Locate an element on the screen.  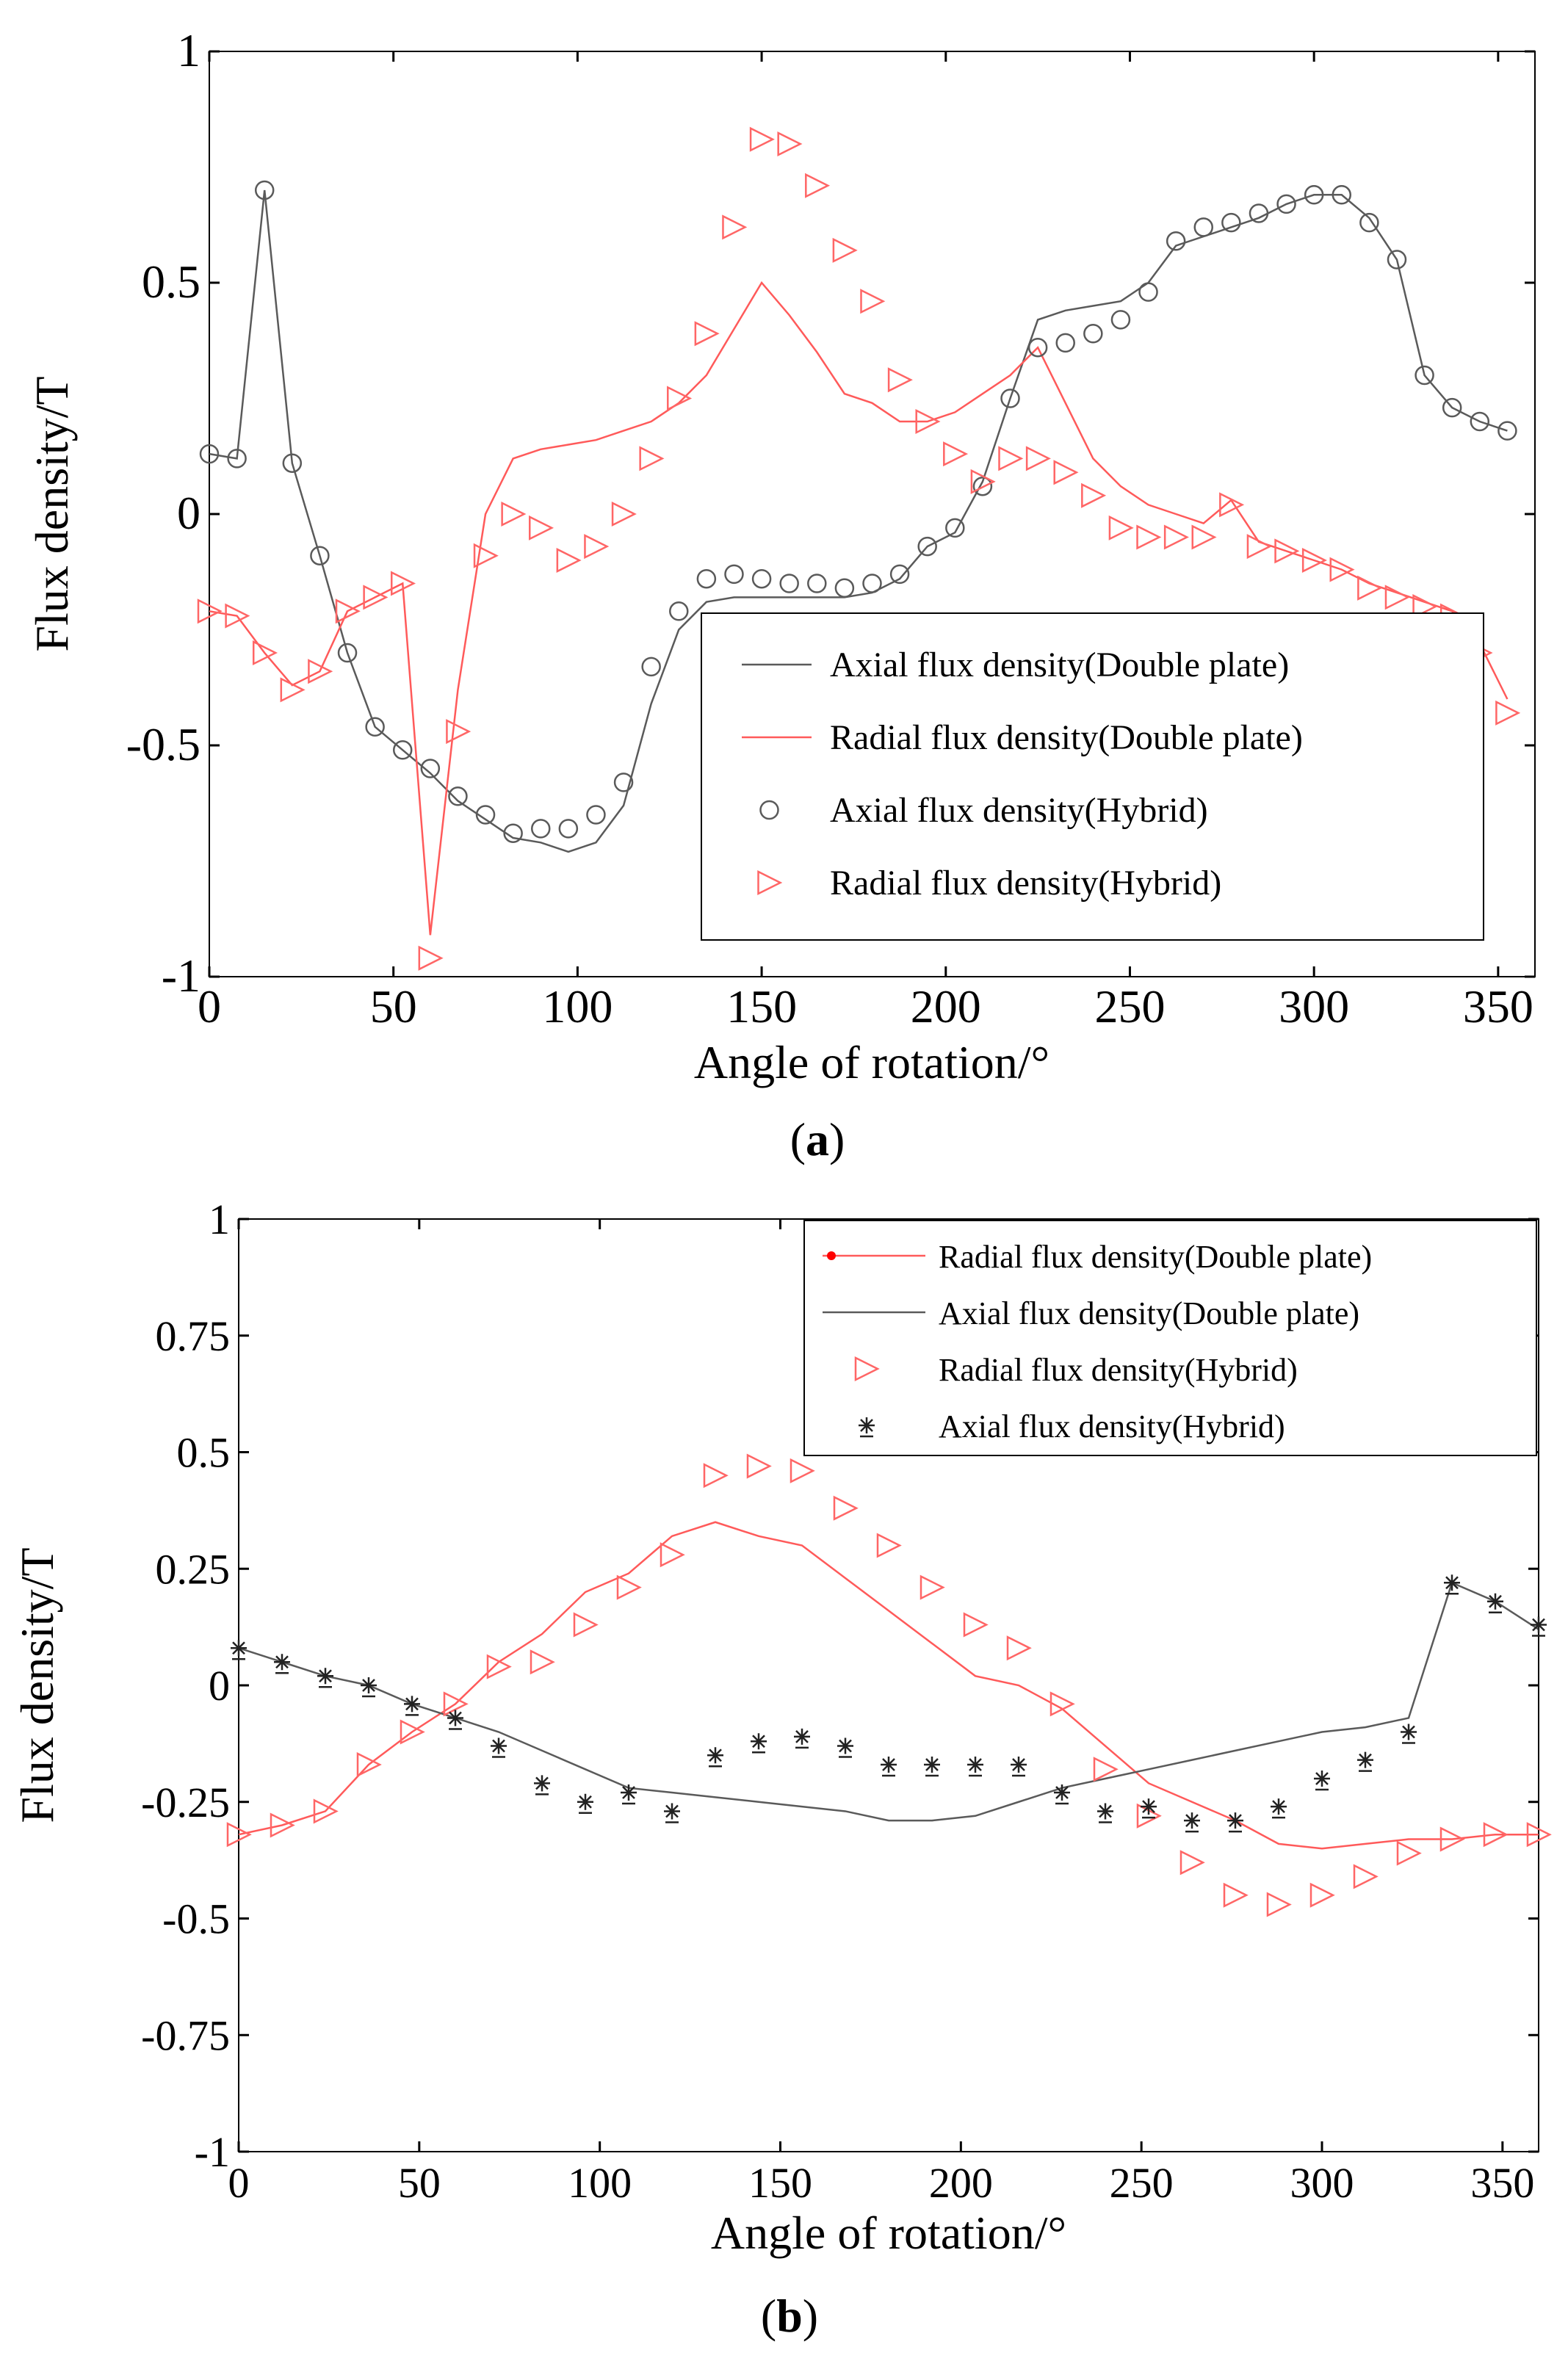
panel-b-caption: (b) is located at coordinates (789, 2316).